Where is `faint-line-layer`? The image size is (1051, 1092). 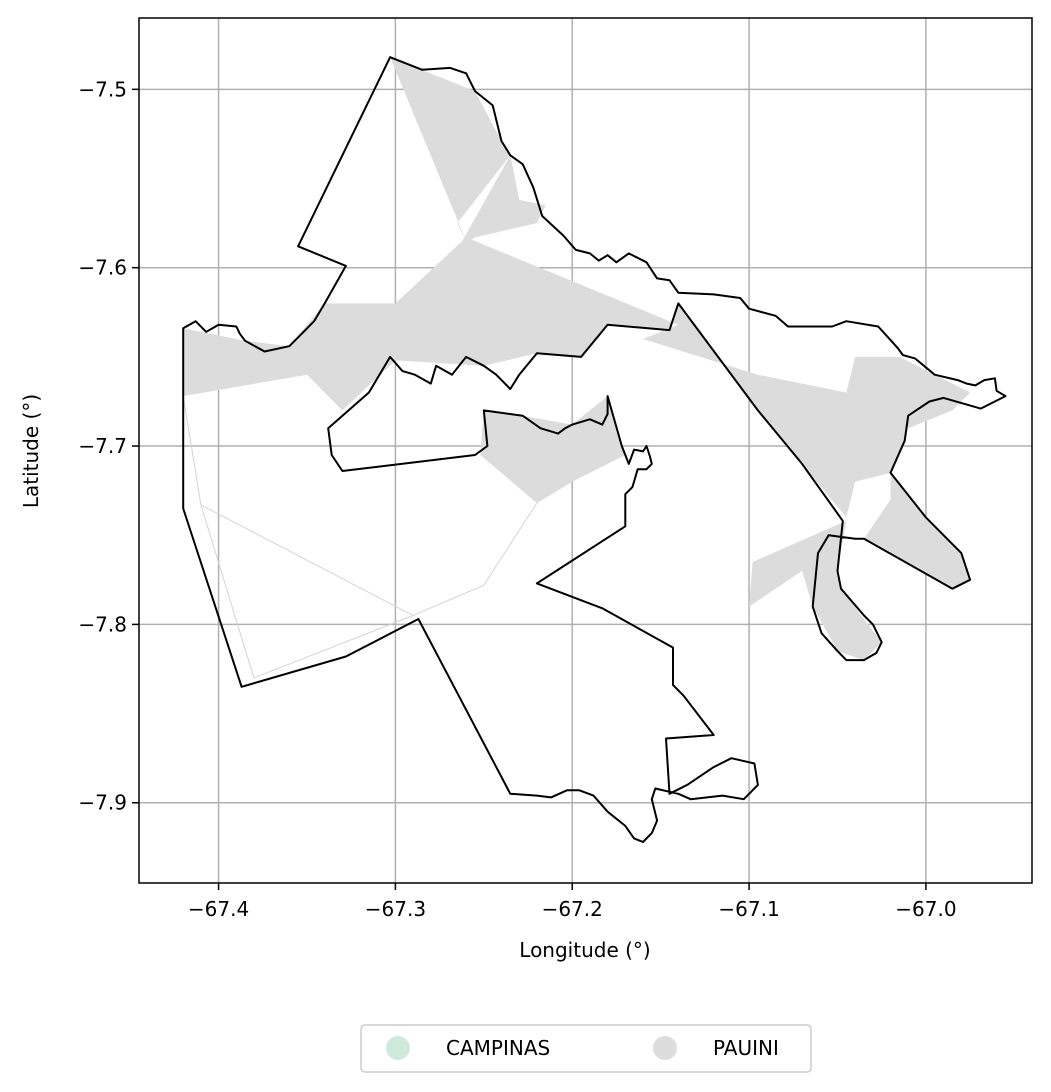
faint-line-layer is located at coordinates (360, 537).